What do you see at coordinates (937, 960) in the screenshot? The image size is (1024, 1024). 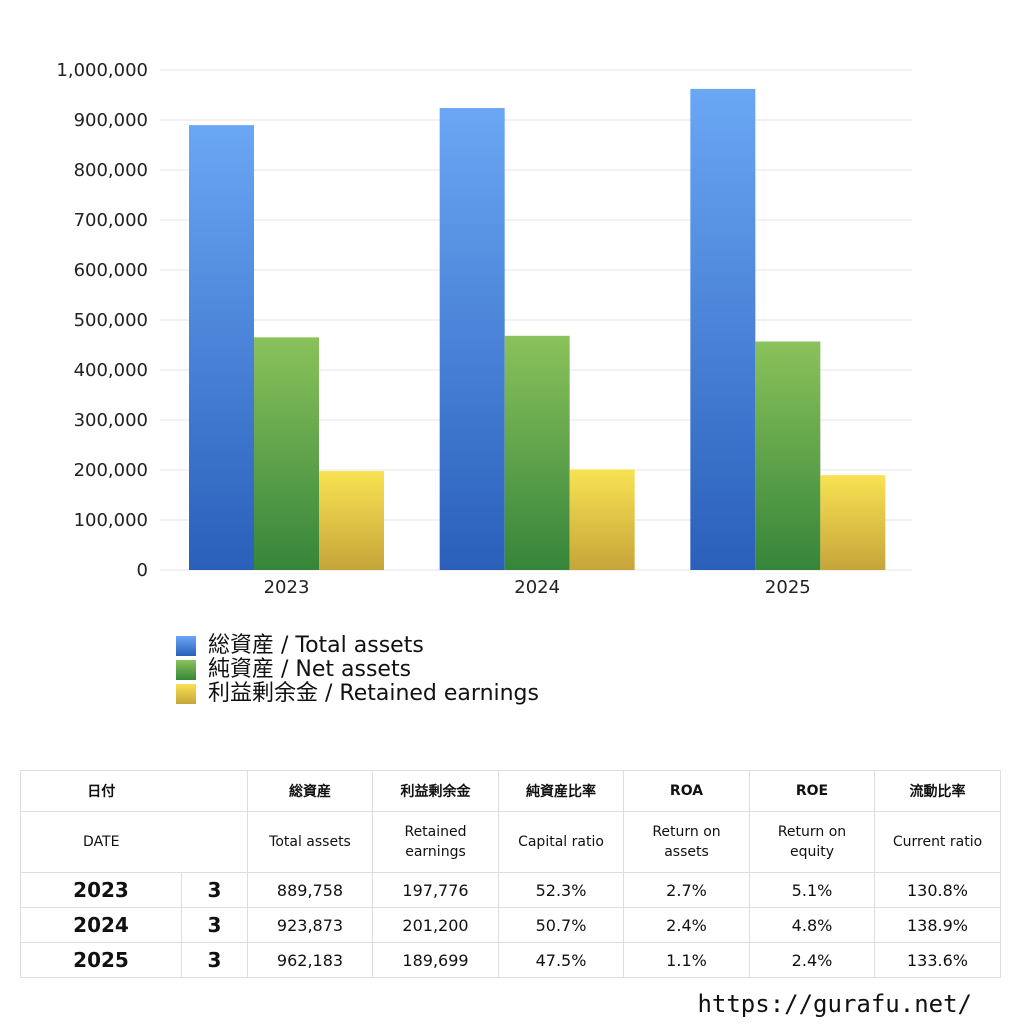 I see `table-cell: 133.6%` at bounding box center [937, 960].